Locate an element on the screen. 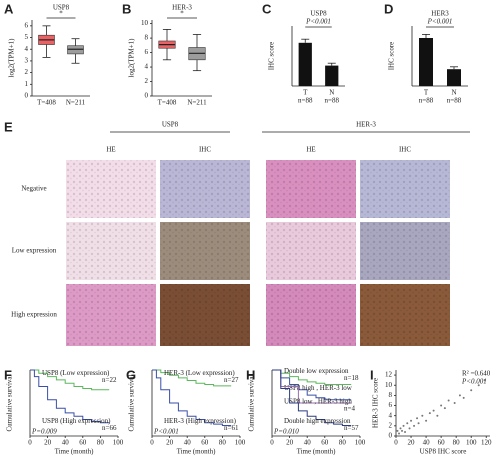 The height and width of the screenshot is (461, 500). chart-title: HER3 is located at coordinates (440, 14).